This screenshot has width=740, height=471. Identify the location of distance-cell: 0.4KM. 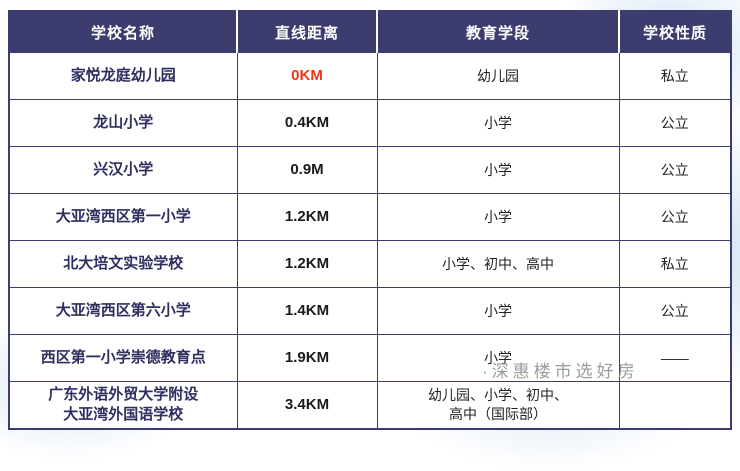
(307, 123).